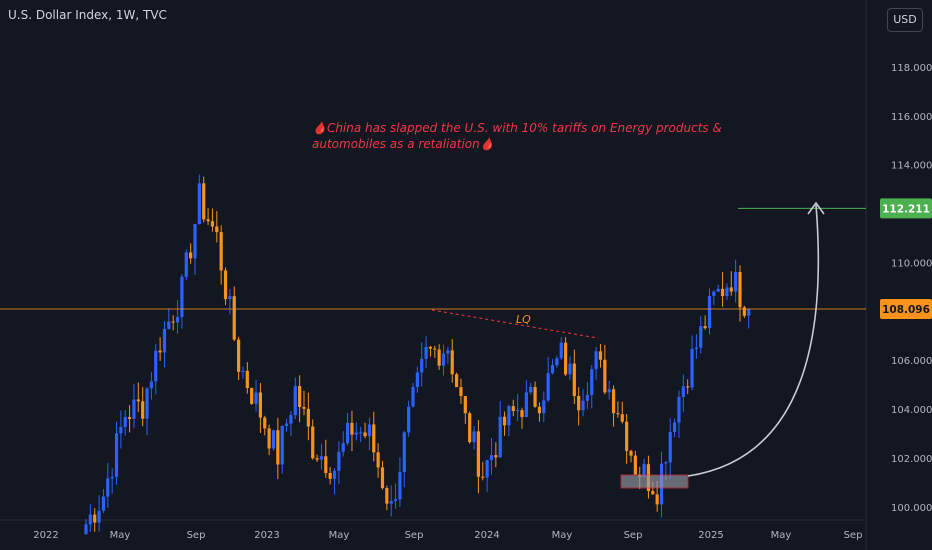 The image size is (932, 550). Describe the element at coordinates (45, 535) in the screenshot. I see `x-tick-label: 2022` at that location.